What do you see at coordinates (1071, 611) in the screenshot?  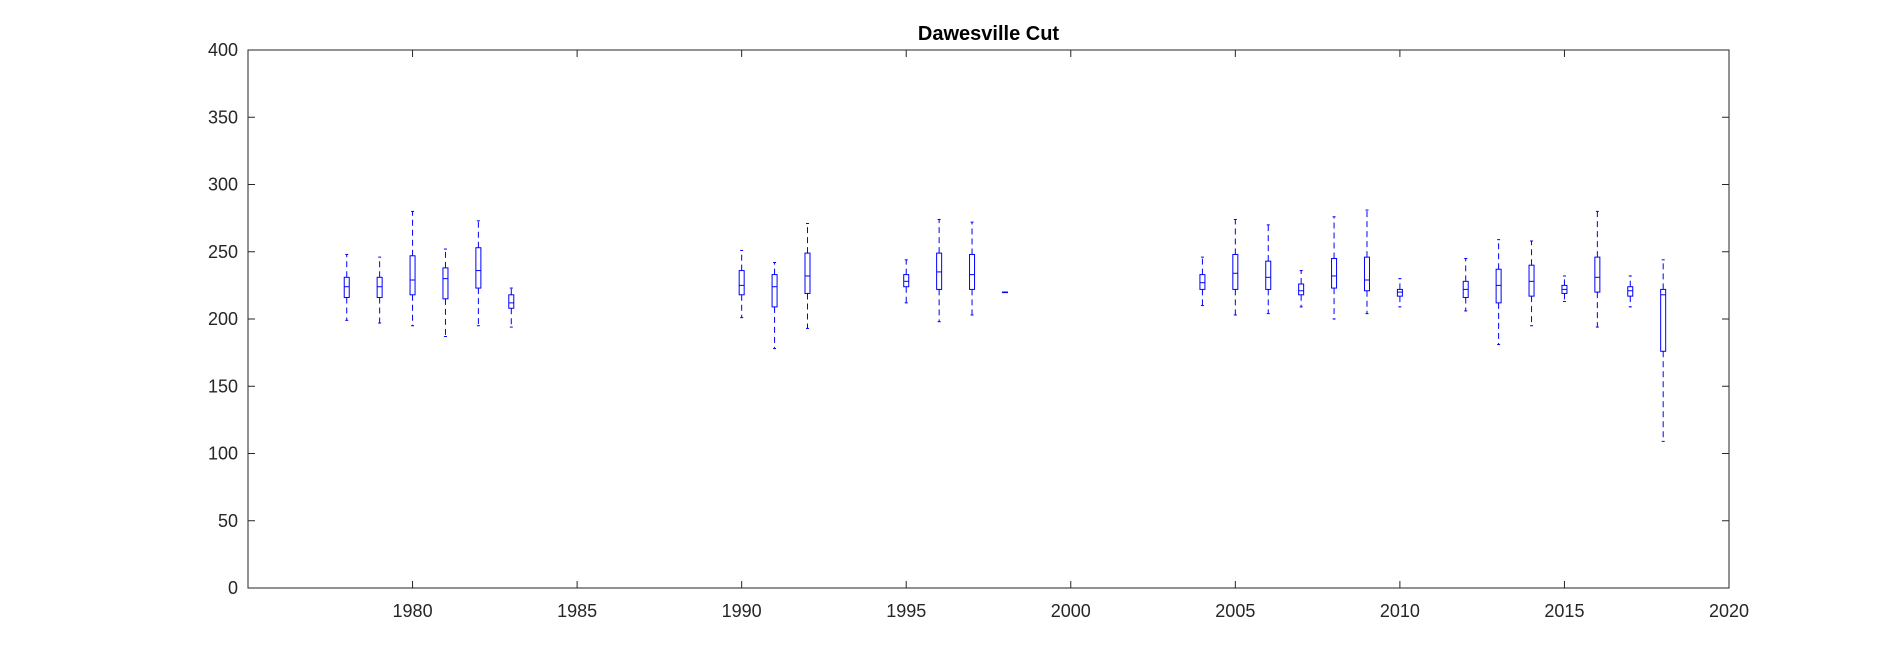 I see `x-tick-label: 2000` at bounding box center [1071, 611].